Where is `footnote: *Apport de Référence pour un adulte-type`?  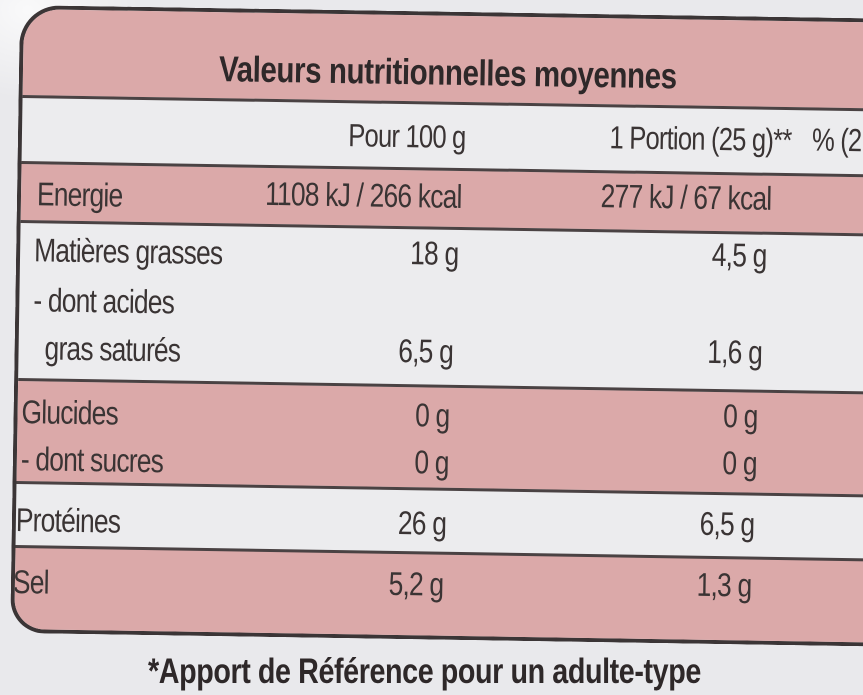 footnote: *Apport de Référence pour un adulte-type is located at coordinates (424, 671).